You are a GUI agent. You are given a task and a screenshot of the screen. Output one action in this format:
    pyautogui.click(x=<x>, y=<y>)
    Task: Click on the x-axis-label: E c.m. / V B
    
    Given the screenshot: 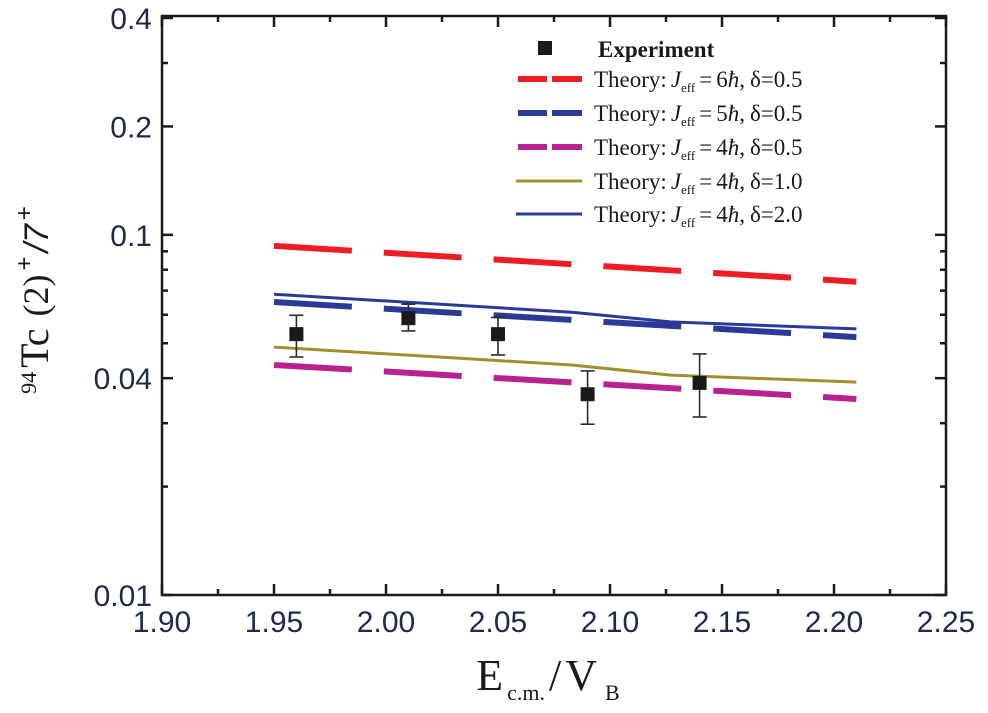 What is the action you would take?
    pyautogui.click(x=547, y=678)
    